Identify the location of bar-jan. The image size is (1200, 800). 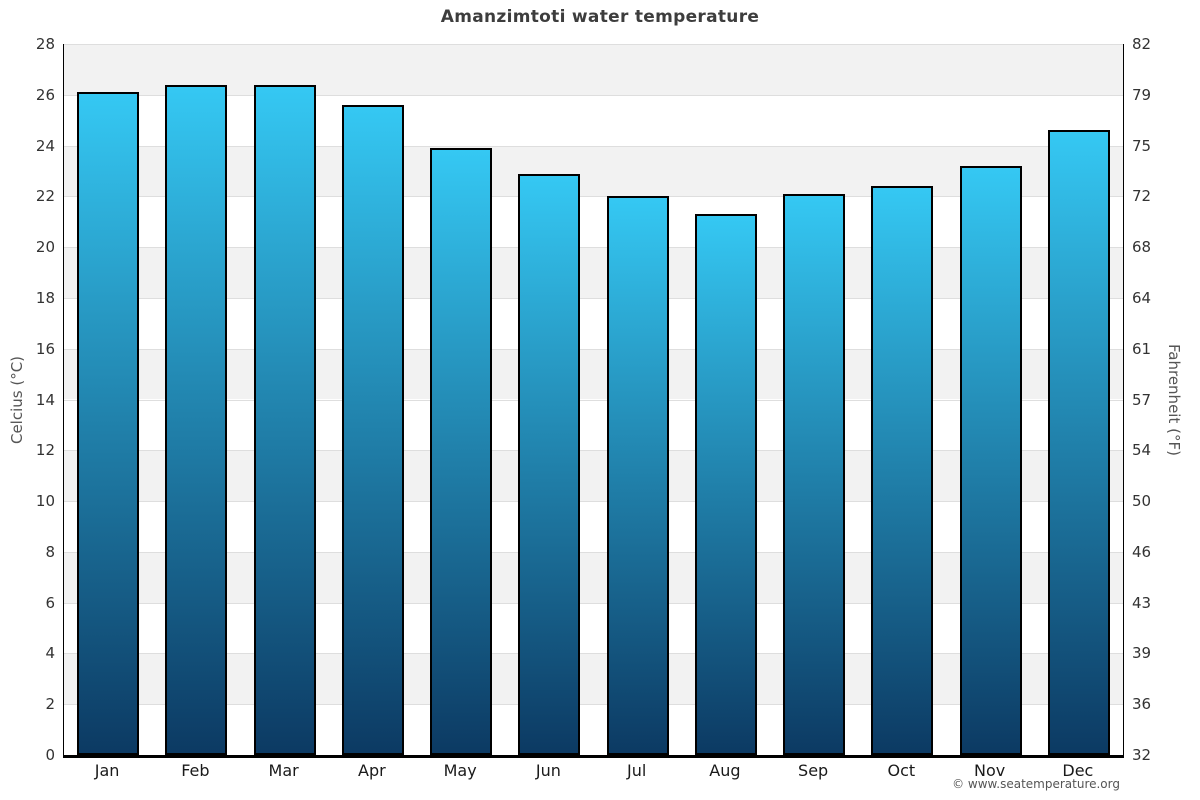
(108, 423).